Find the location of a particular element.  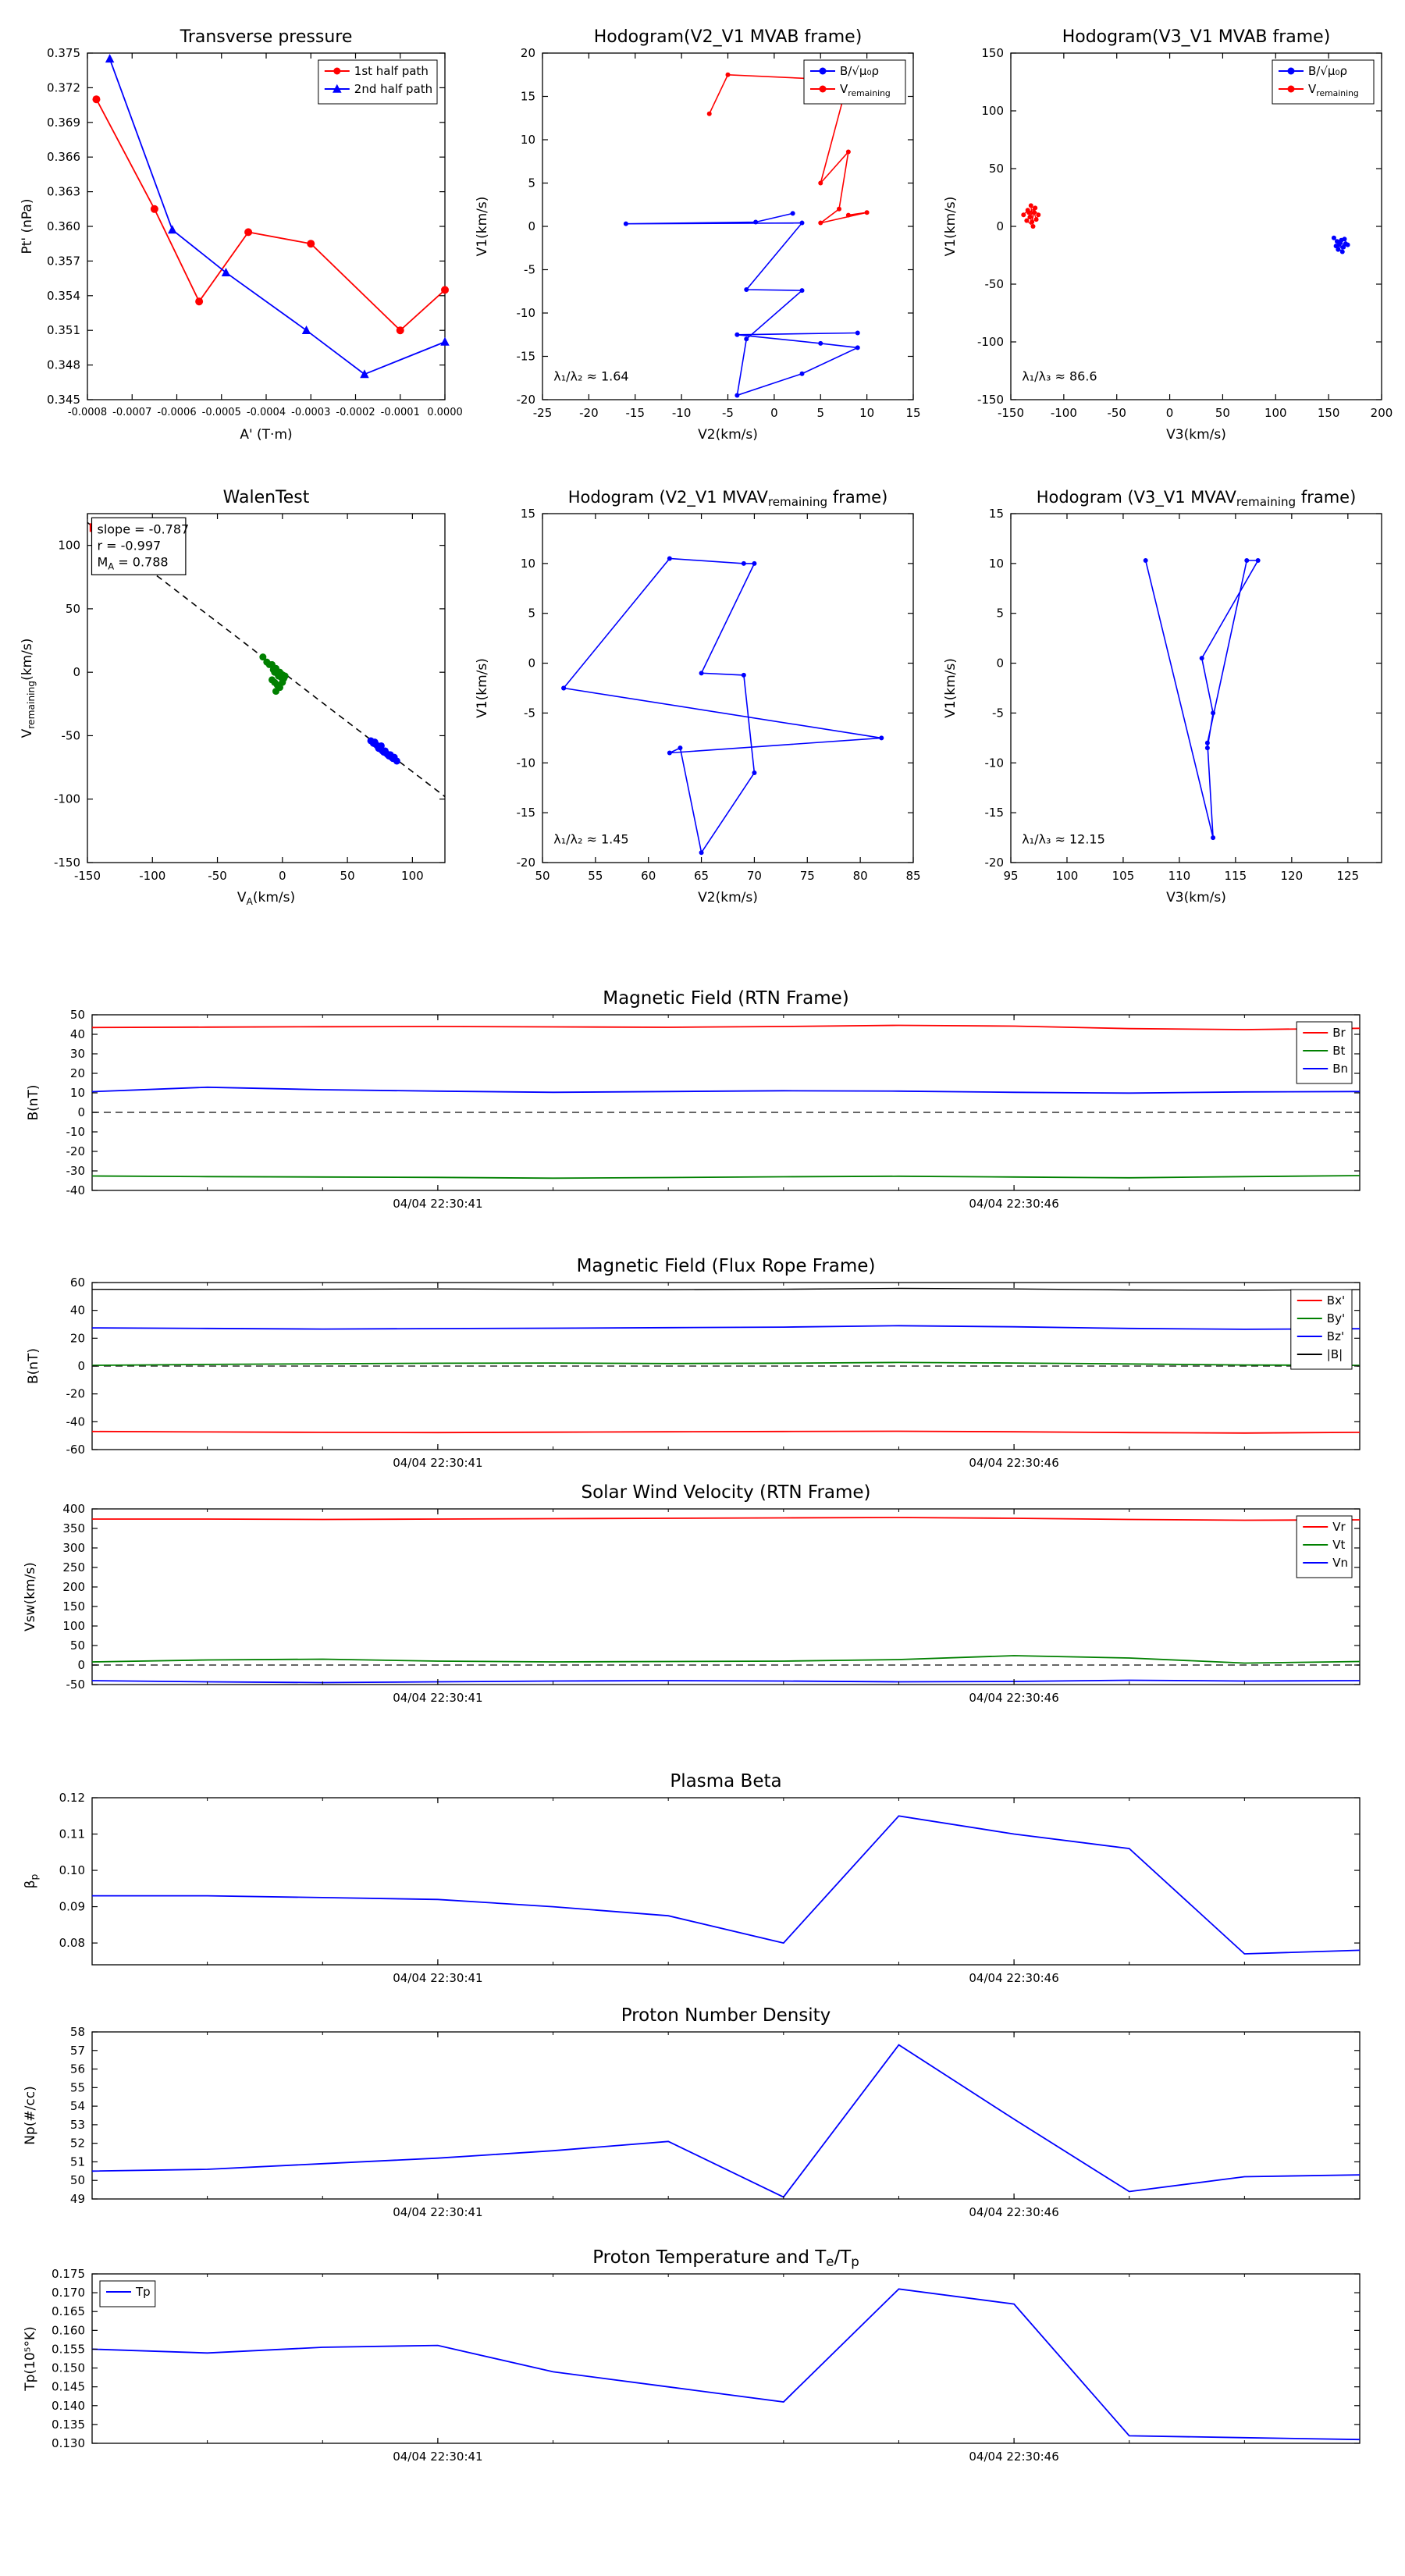

solar-wind-velocity-legend-label: Vt is located at coordinates (1339, 1545).